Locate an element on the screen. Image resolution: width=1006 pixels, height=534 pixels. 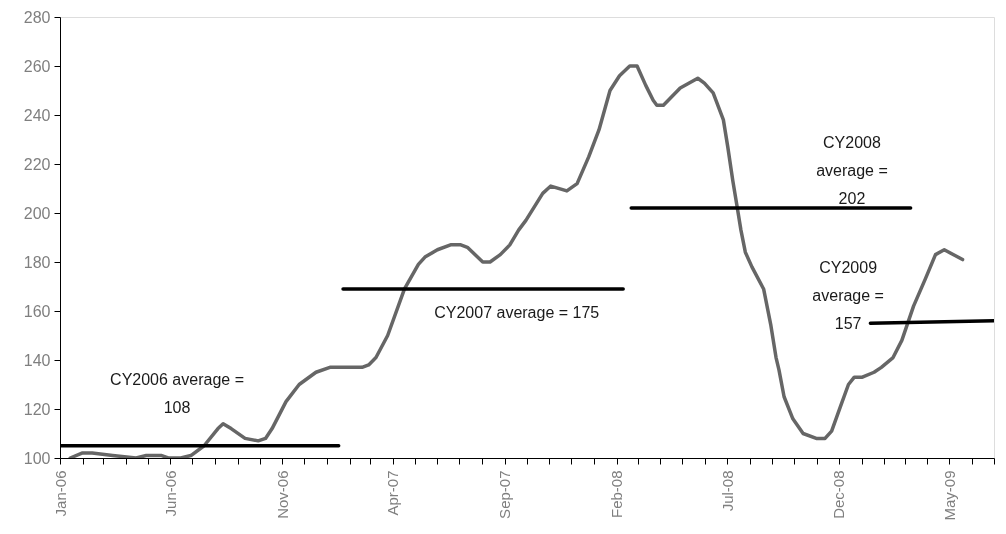
x-tick-label: Feb-08 is located at coordinates (617, 494).